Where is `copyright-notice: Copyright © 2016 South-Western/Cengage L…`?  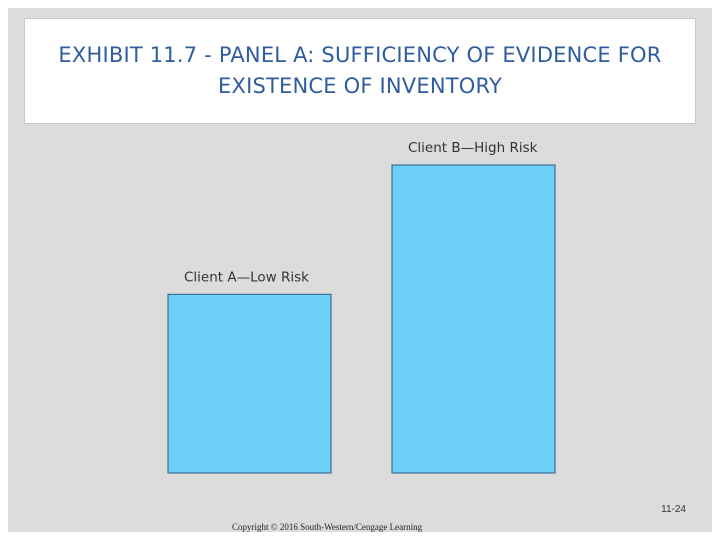
copyright-notice: Copyright © 2016 South-Western/Cengage L… is located at coordinates (327, 527).